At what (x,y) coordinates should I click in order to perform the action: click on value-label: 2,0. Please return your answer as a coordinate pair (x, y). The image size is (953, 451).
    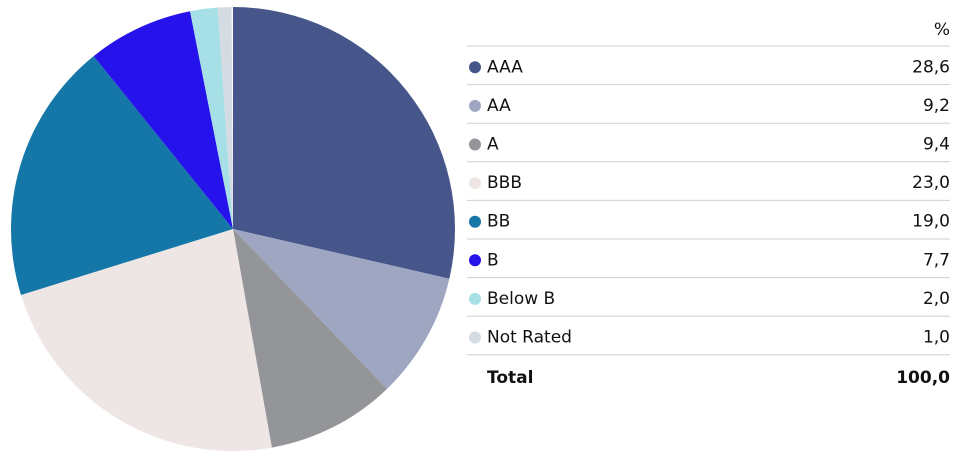
    Looking at the image, I should click on (936, 299).